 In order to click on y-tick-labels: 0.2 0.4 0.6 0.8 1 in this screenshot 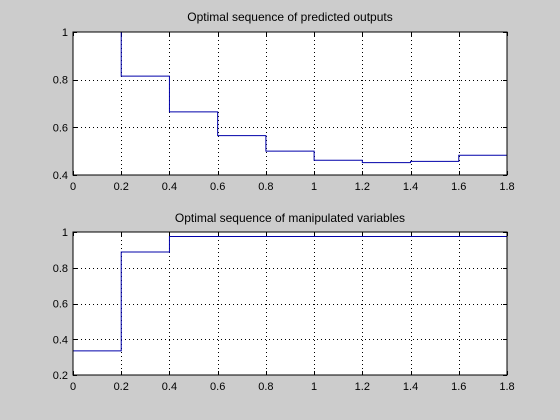, I will do `click(60, 304)`.